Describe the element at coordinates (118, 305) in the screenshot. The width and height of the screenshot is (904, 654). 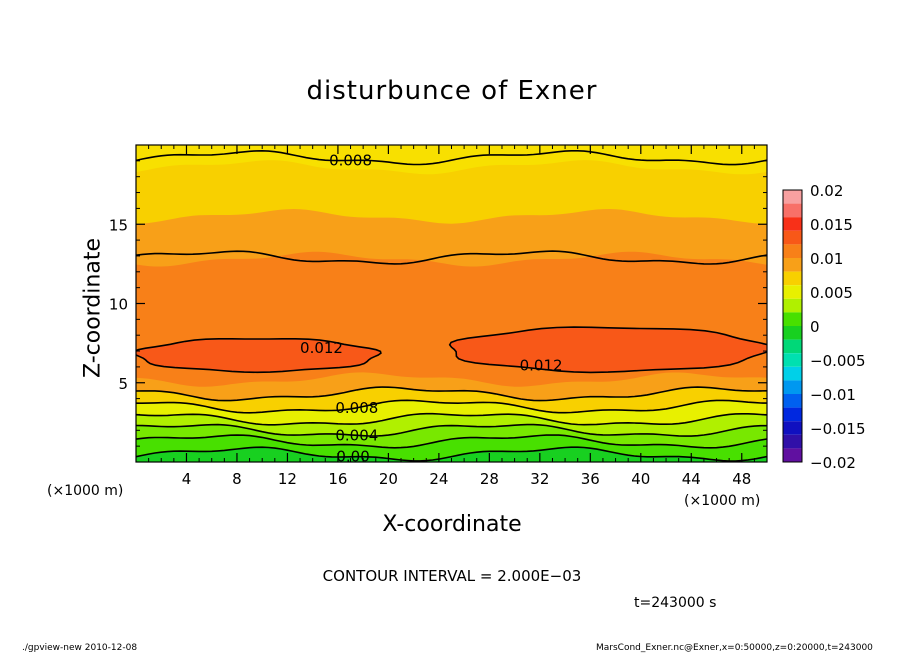
I see `y-tick-label: 10` at that location.